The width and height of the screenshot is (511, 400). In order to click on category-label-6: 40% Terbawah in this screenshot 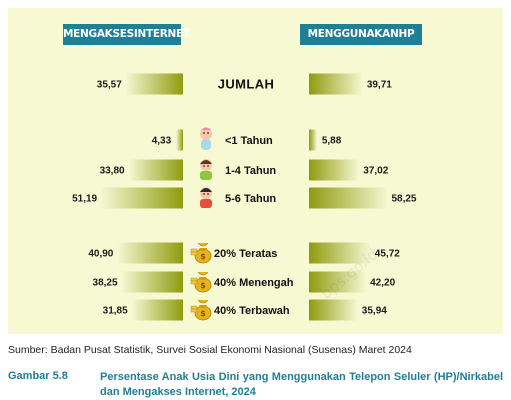, I will do `click(252, 311)`.